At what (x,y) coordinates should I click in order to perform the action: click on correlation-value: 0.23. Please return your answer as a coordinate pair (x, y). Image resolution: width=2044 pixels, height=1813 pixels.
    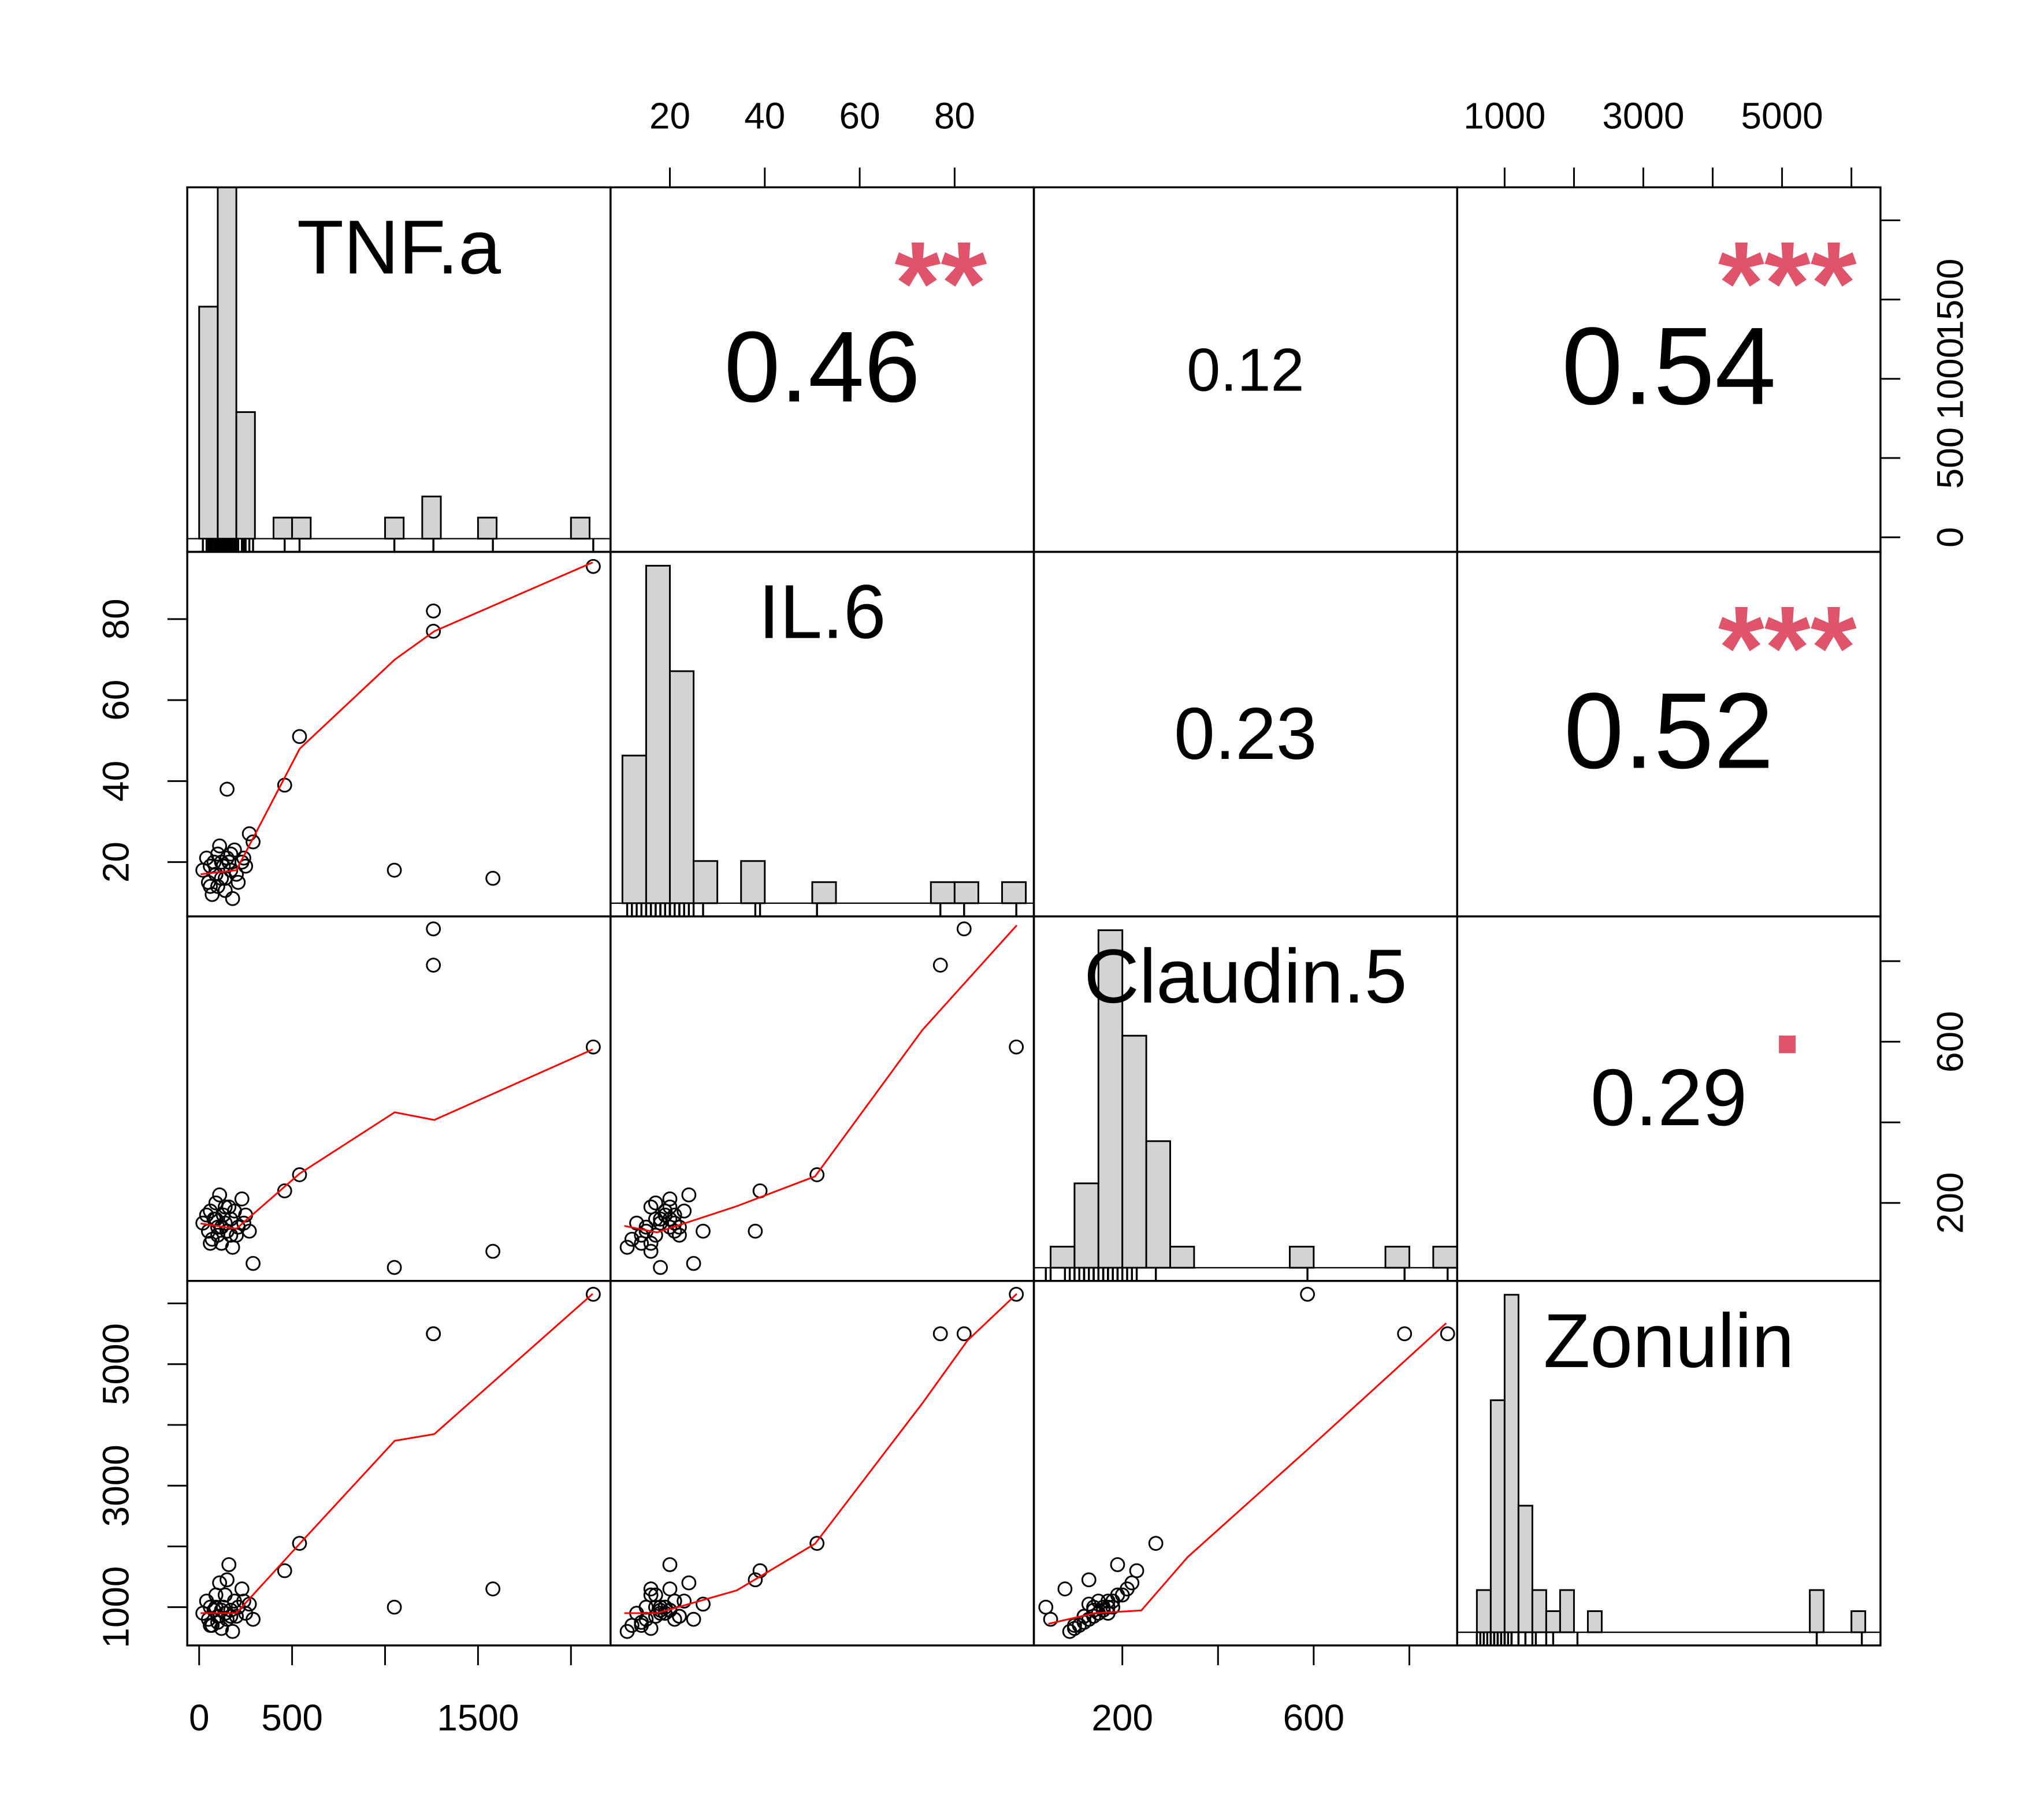
    Looking at the image, I should click on (1246, 734).